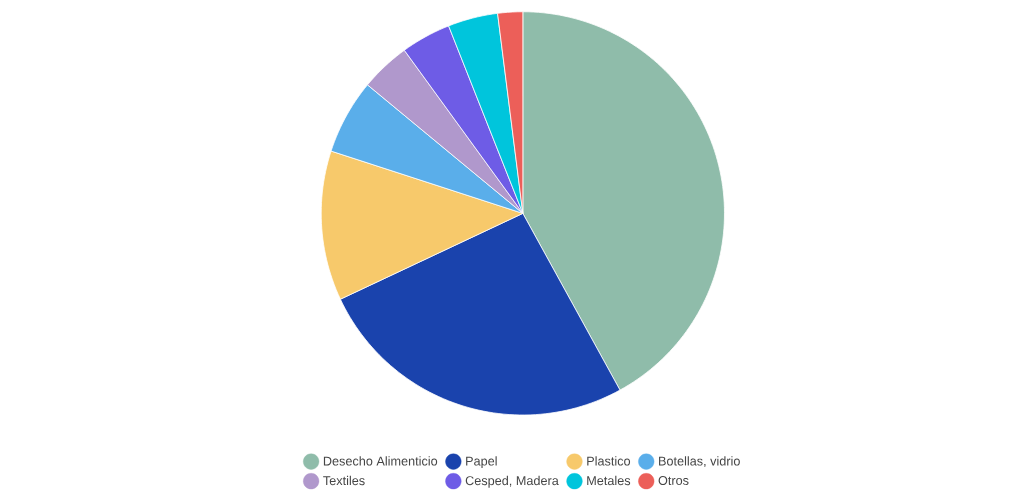 This screenshot has width=1024, height=501. What do you see at coordinates (344, 480) in the screenshot?
I see `legend-label: Textiles` at bounding box center [344, 480].